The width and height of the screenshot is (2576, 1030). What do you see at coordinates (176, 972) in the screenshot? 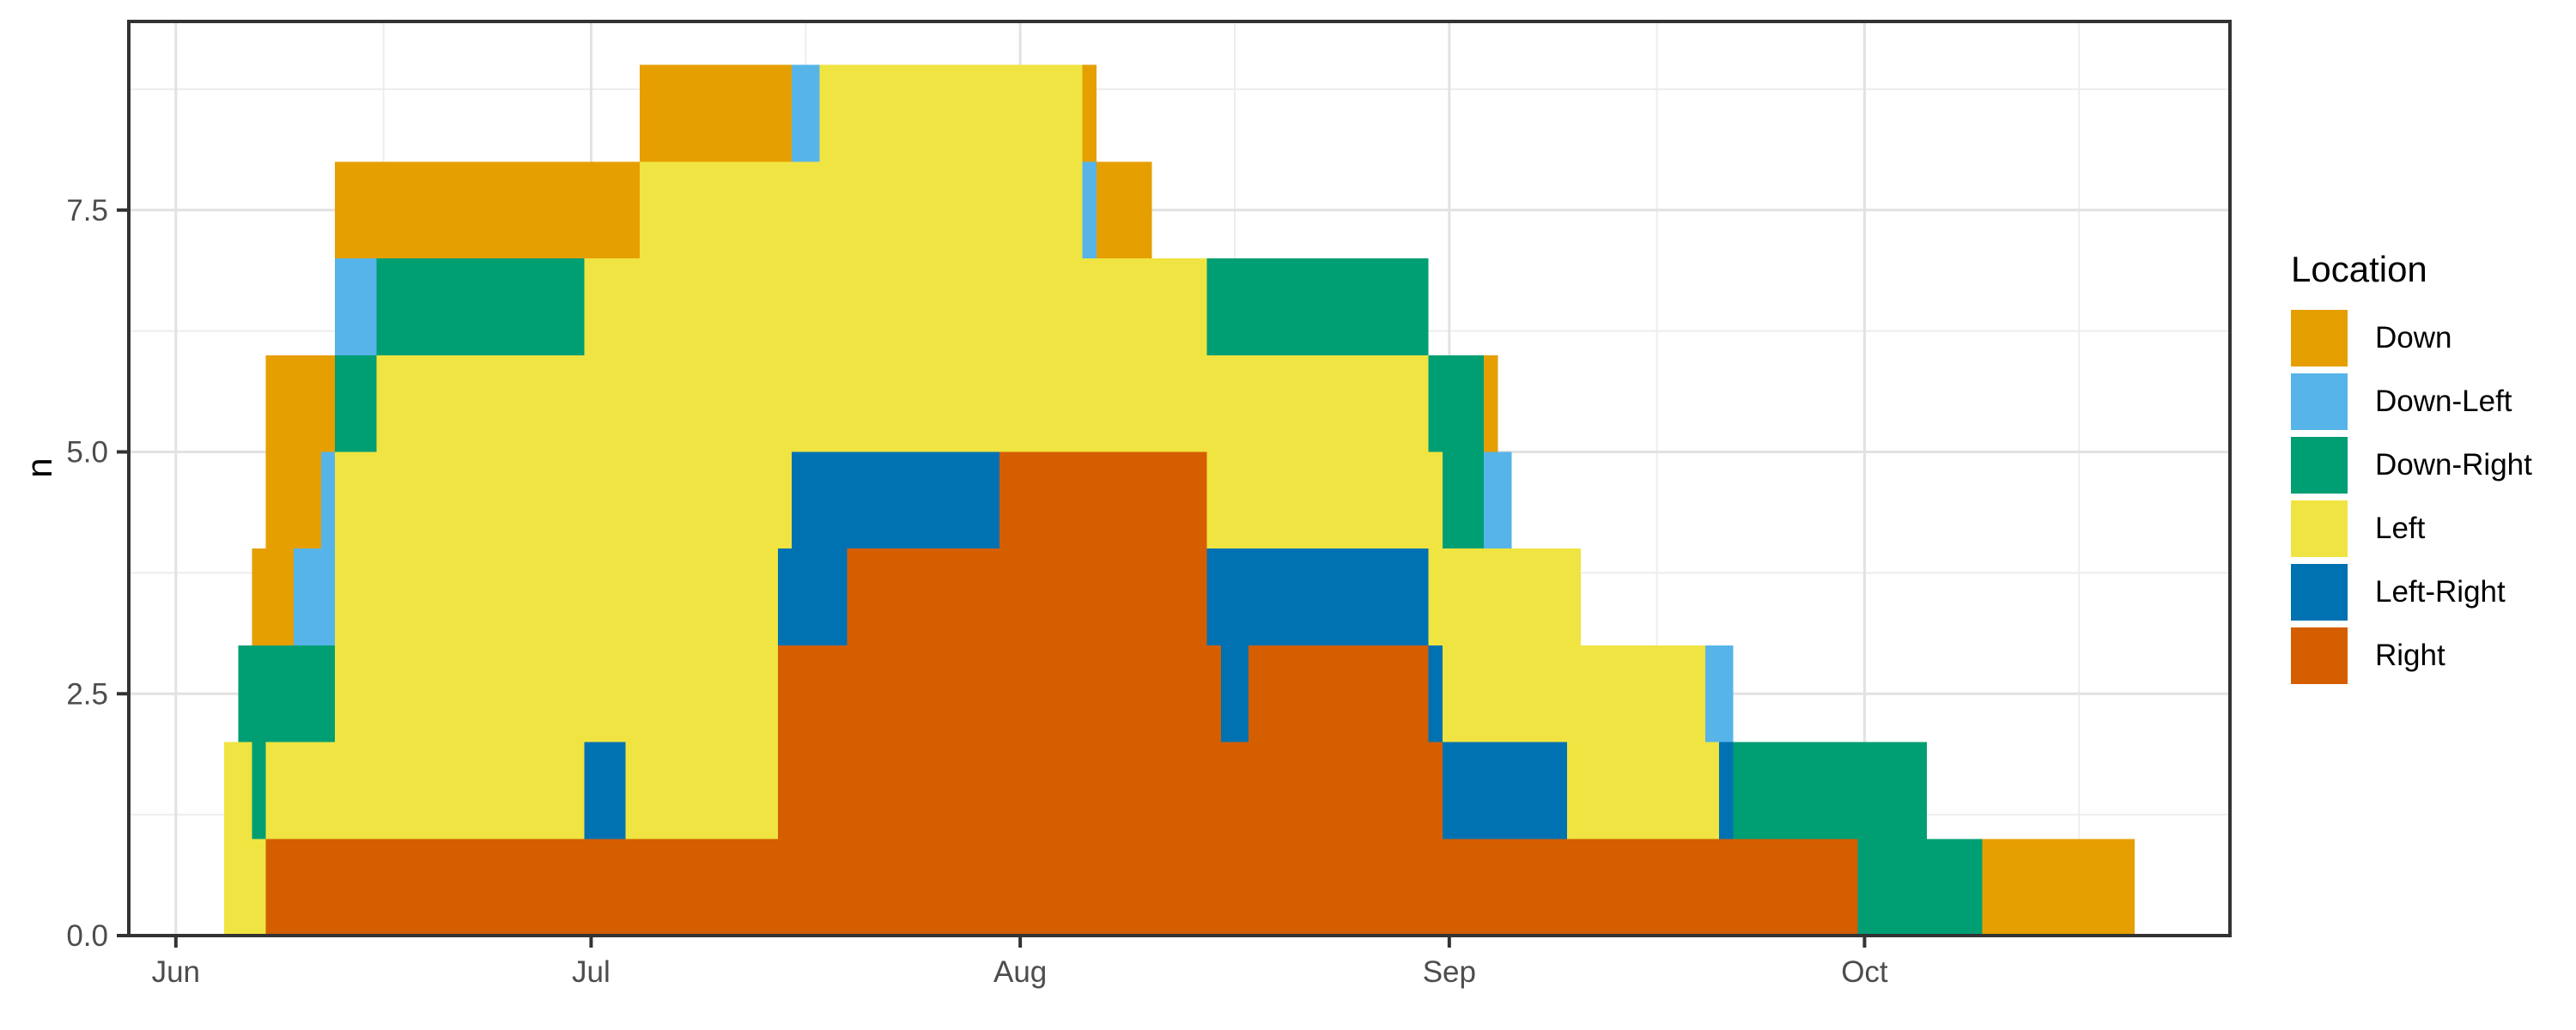
I see `x-tick-label: Jun` at bounding box center [176, 972].